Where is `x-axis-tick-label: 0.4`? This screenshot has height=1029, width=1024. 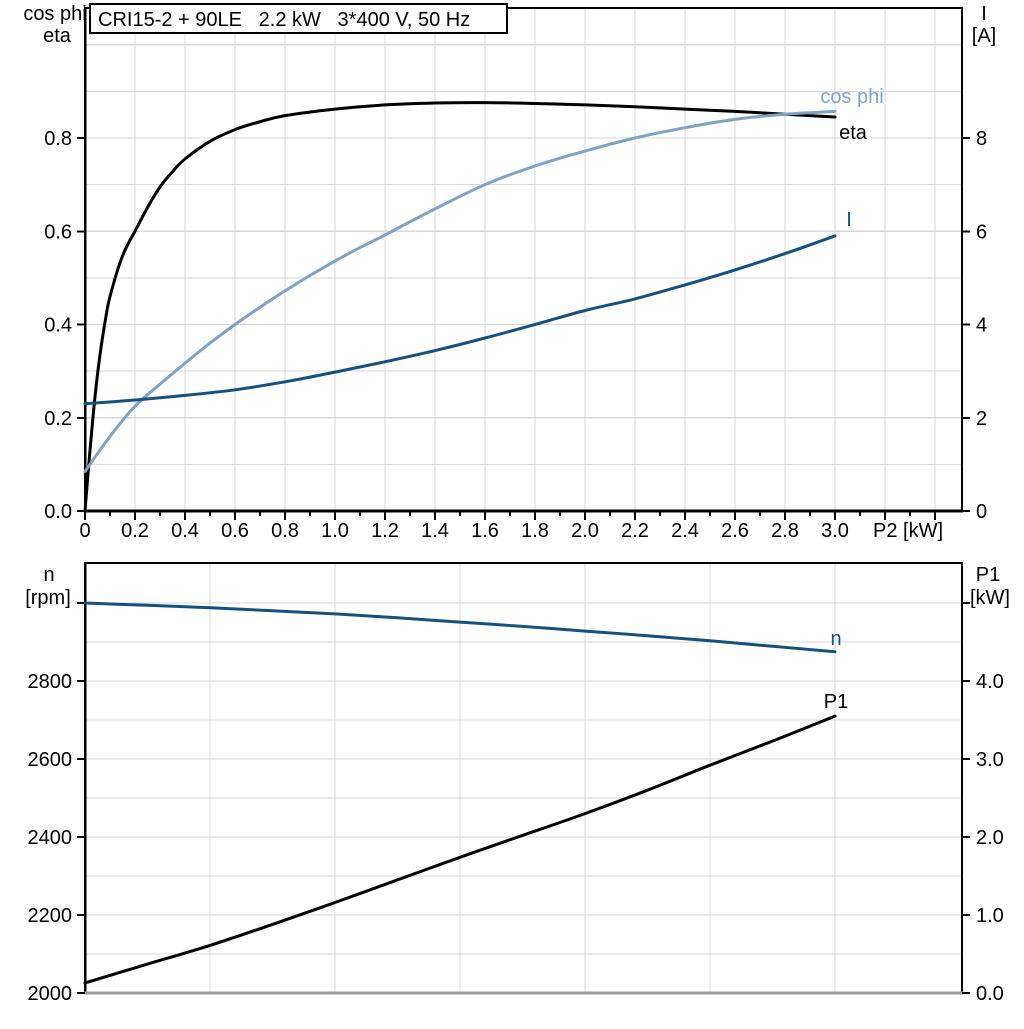 x-axis-tick-label: 0.4 is located at coordinates (185, 531).